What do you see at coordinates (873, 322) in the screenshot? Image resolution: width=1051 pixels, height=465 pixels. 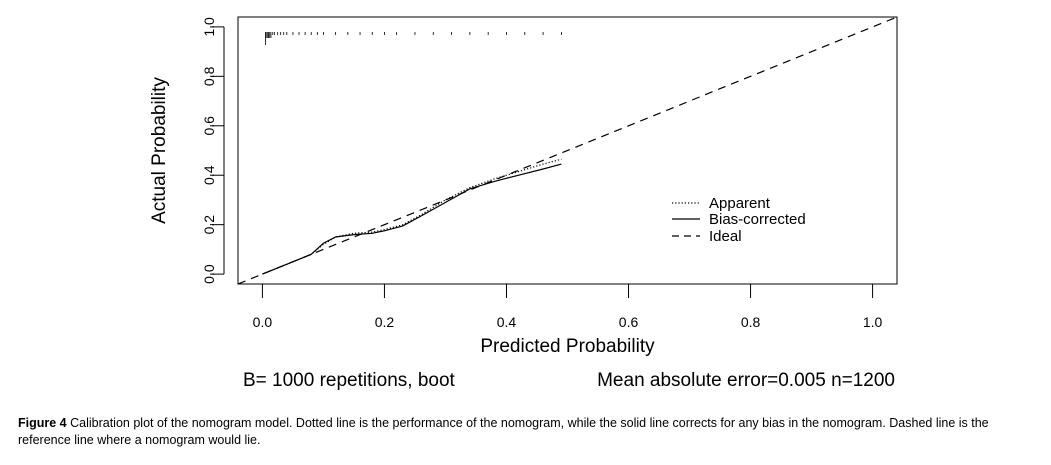 I see `x-tick-label: 1.0` at bounding box center [873, 322].